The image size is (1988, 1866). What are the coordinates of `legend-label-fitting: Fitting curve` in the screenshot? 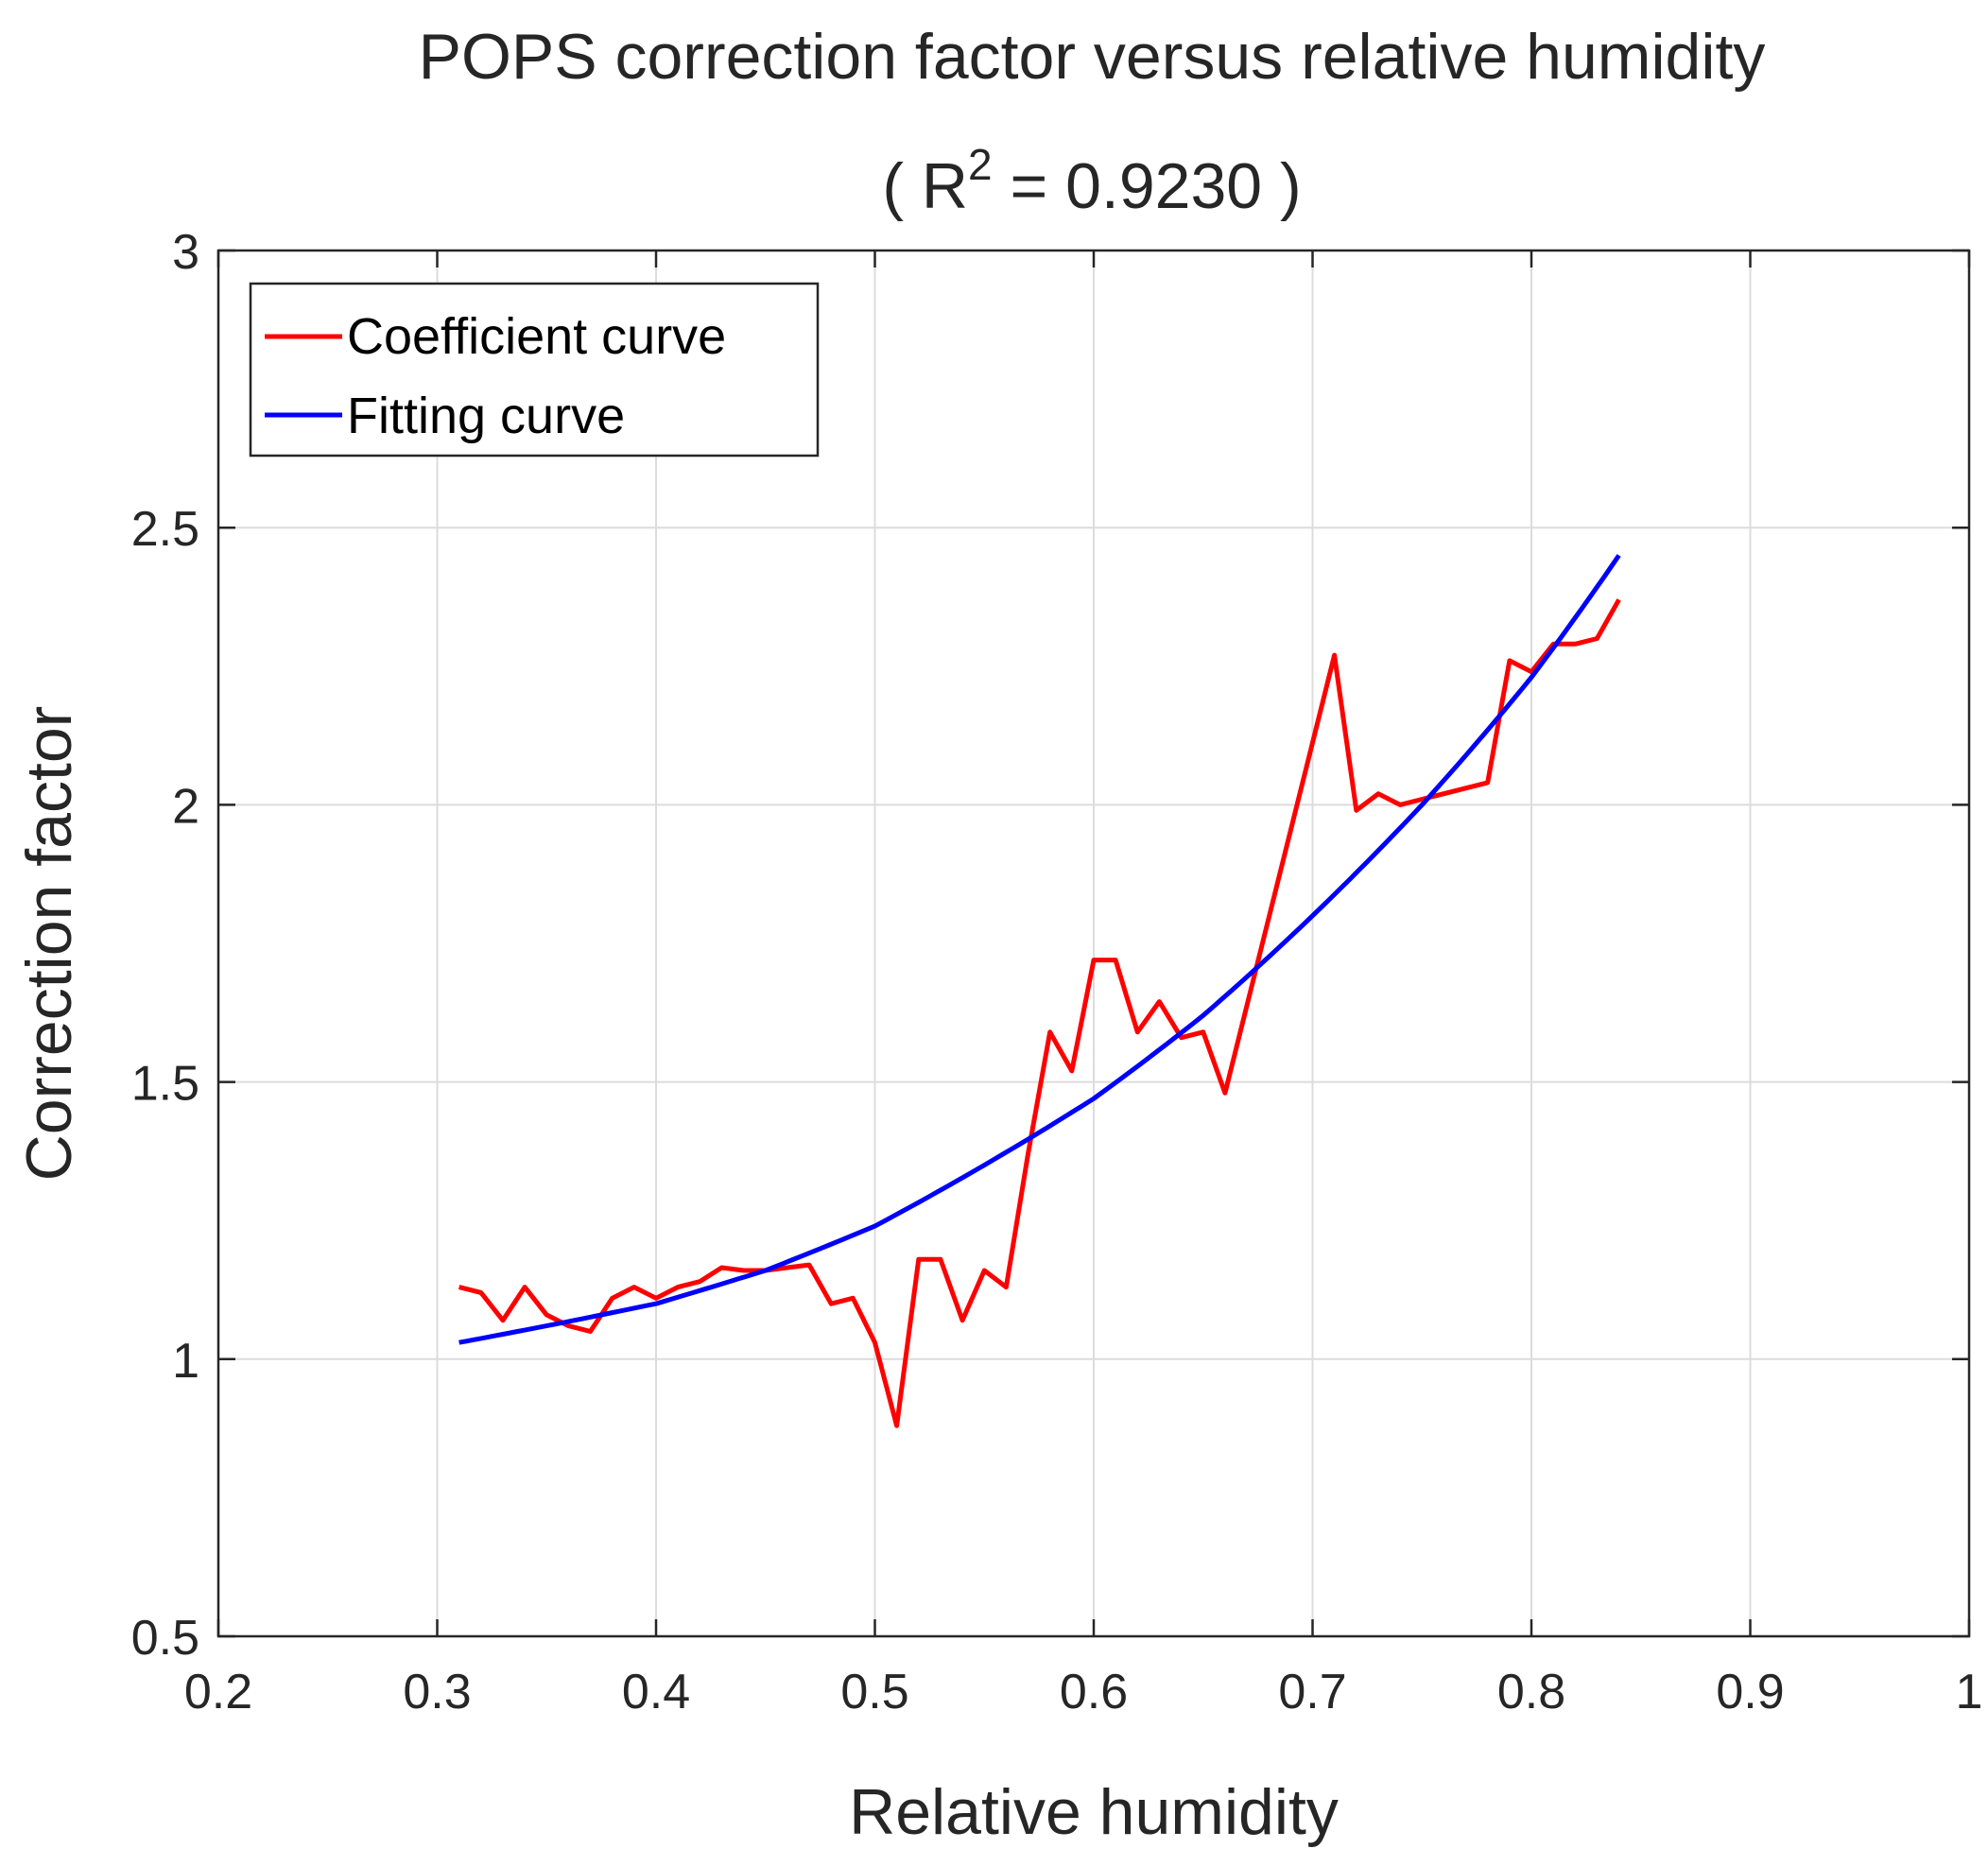 It's located at (486, 416).